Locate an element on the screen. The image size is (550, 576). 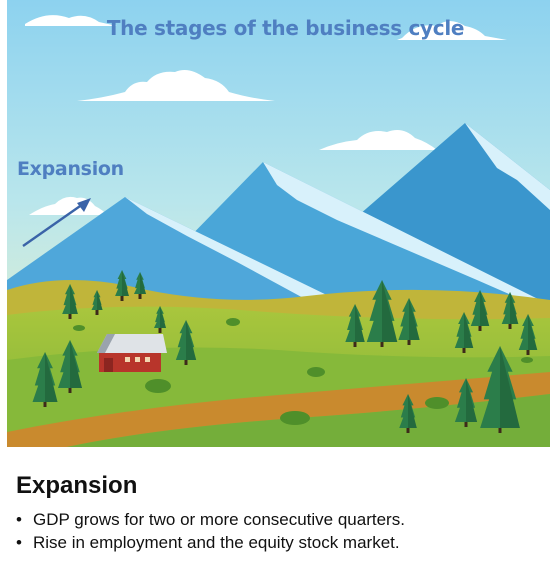
dirt-path is located at coordinates (278, 409).